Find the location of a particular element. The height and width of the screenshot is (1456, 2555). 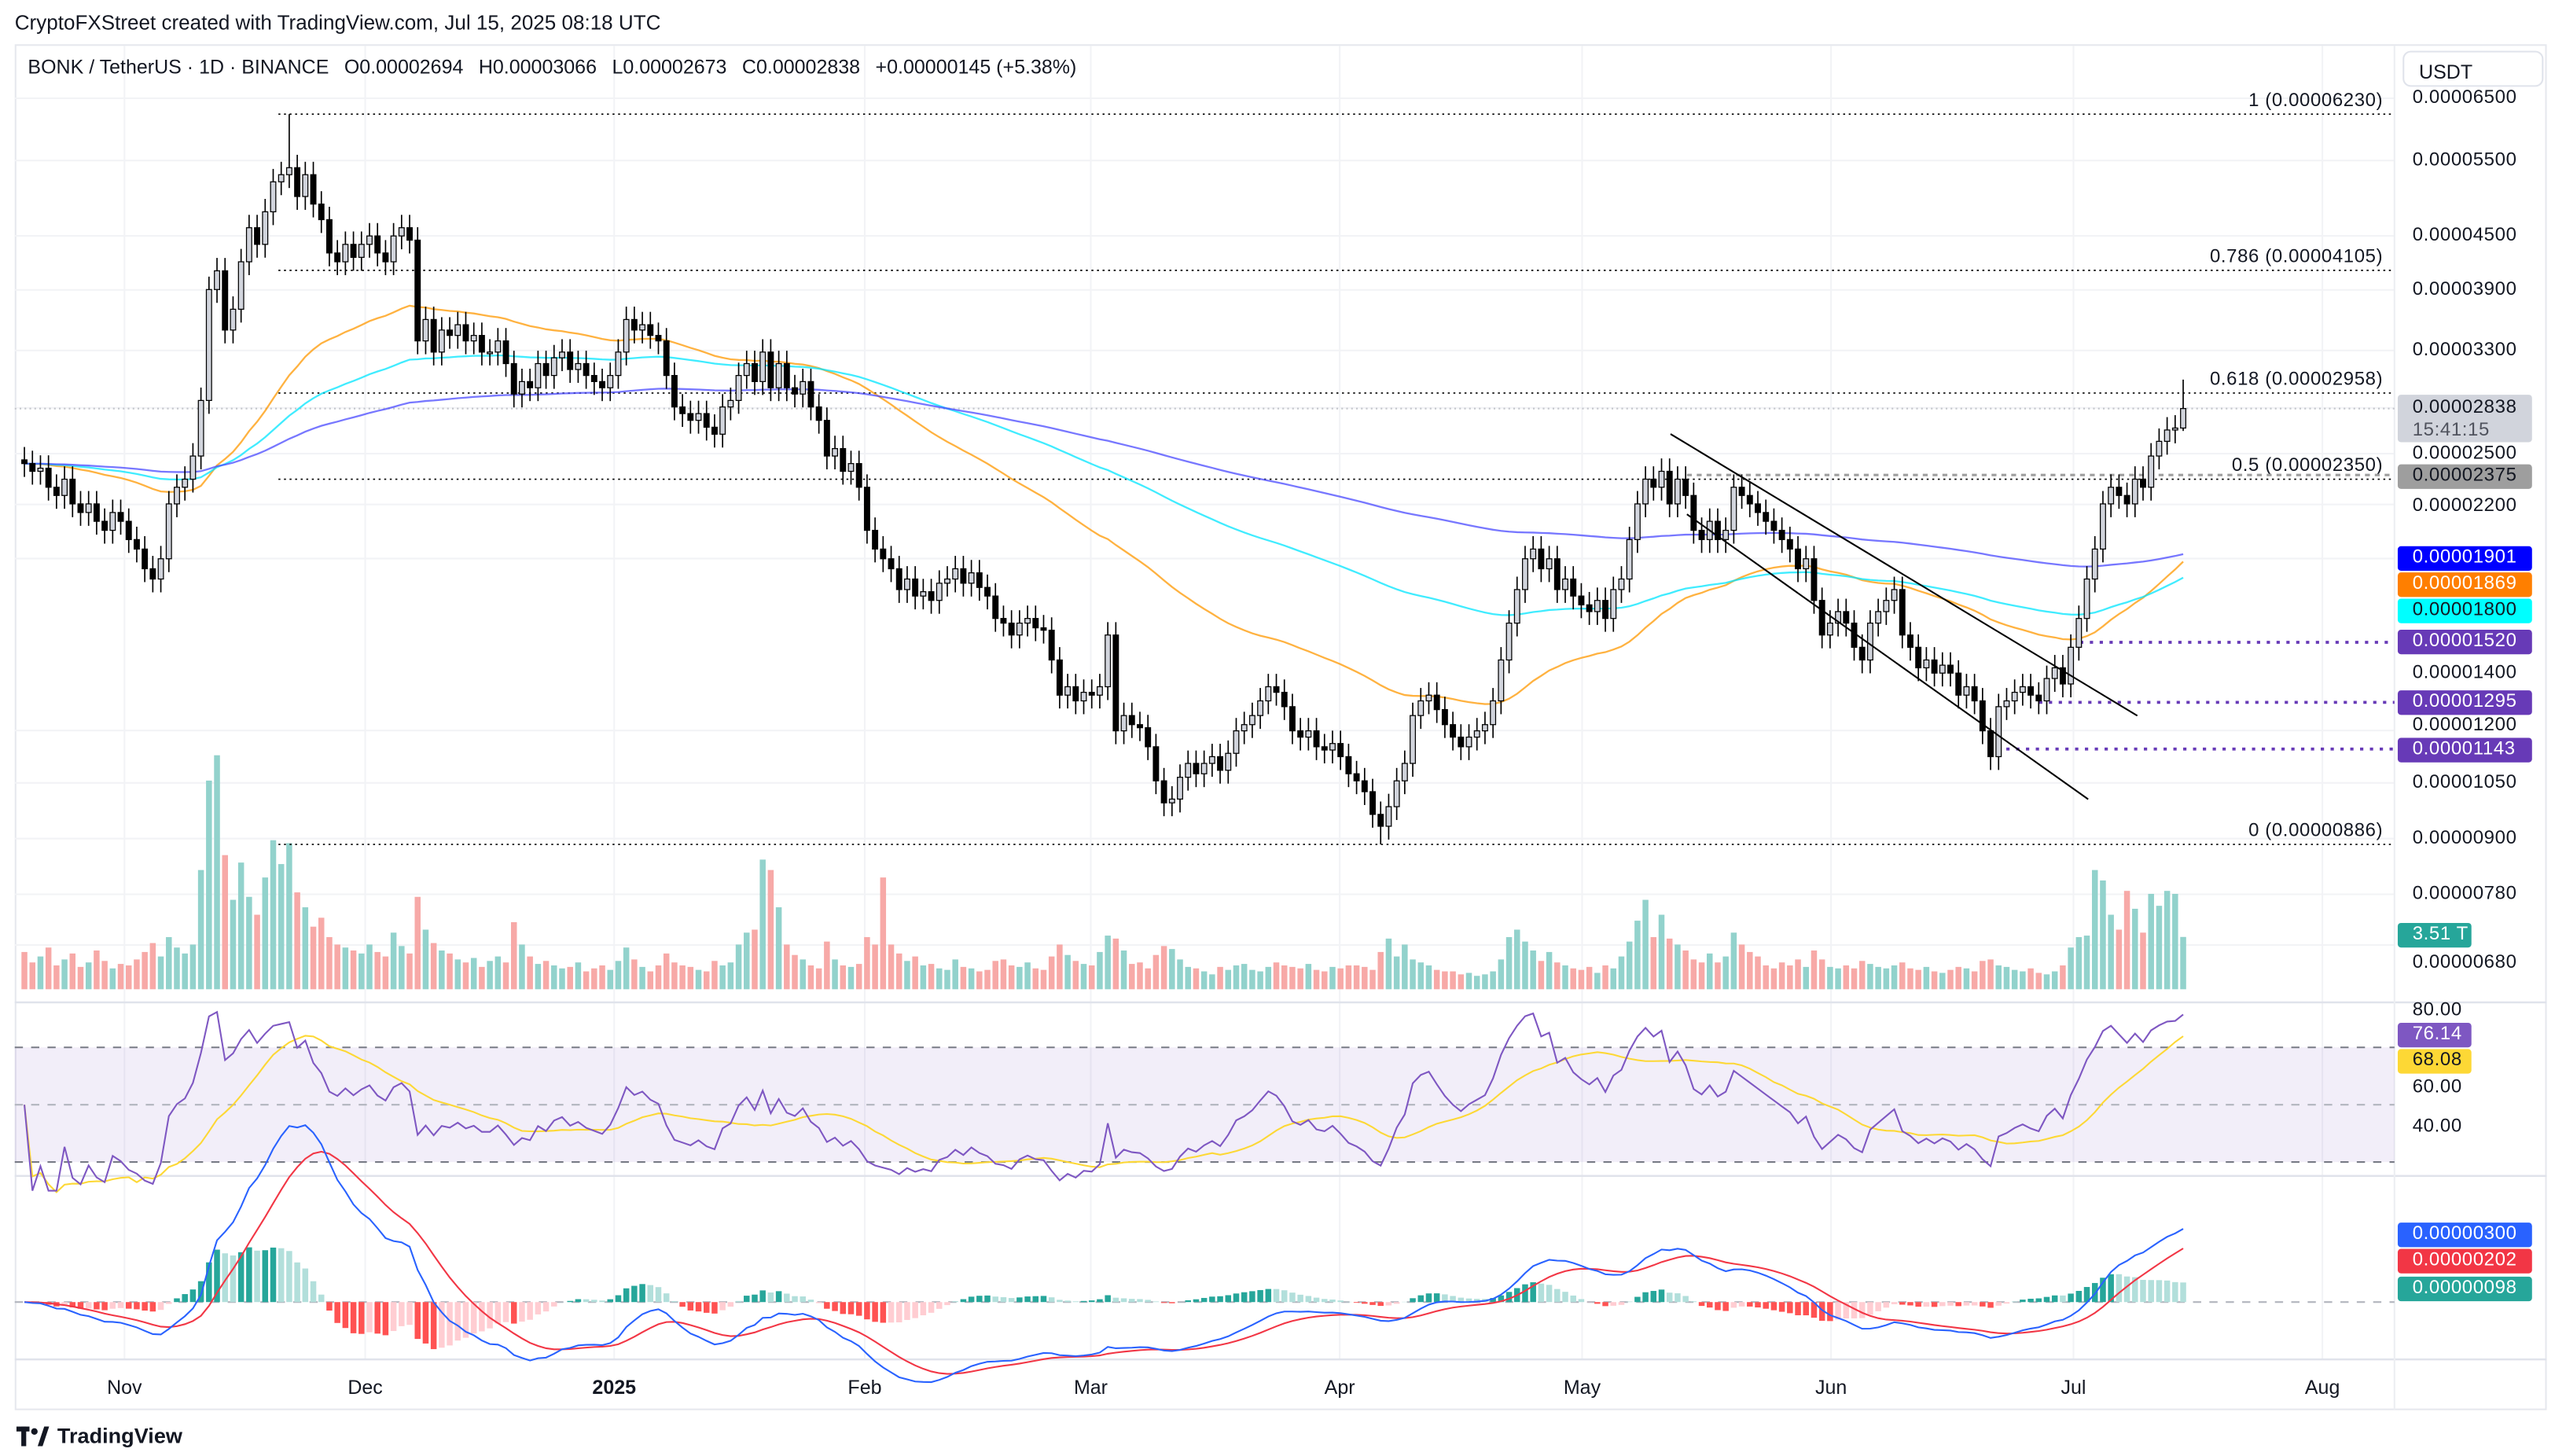

price-tick: 0.00004500 is located at coordinates (2464, 236).